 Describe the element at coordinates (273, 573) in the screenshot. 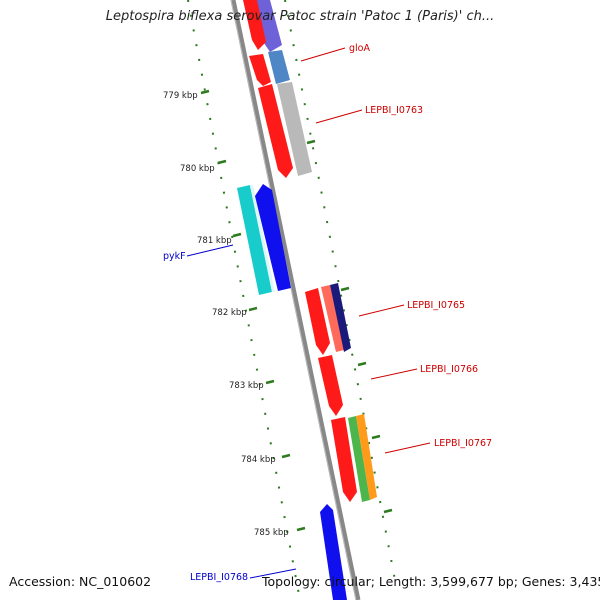

I see `leader-line-LEPBI_I0768` at that location.